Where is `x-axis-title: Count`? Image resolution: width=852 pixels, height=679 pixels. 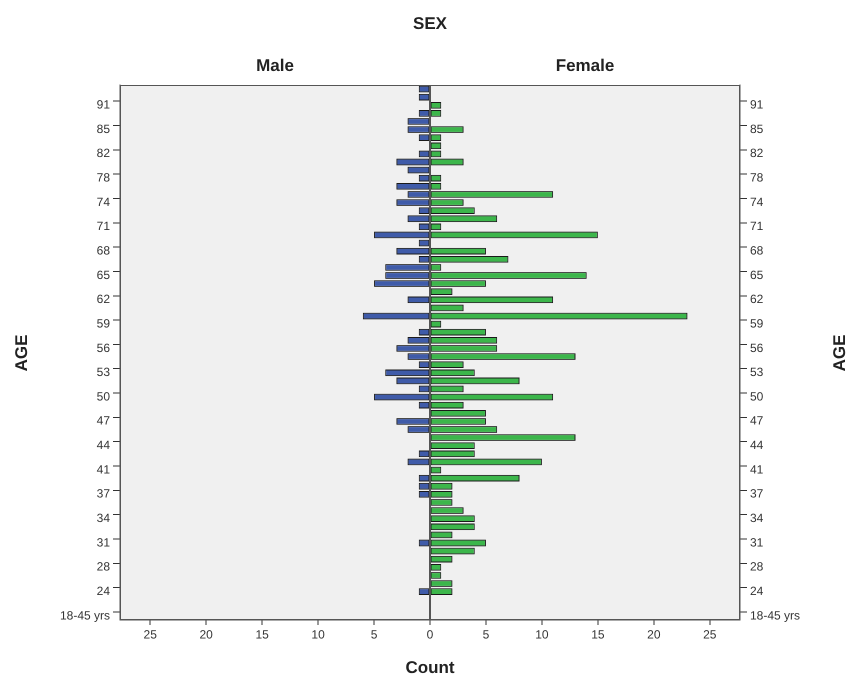
x-axis-title: Count is located at coordinates (430, 668).